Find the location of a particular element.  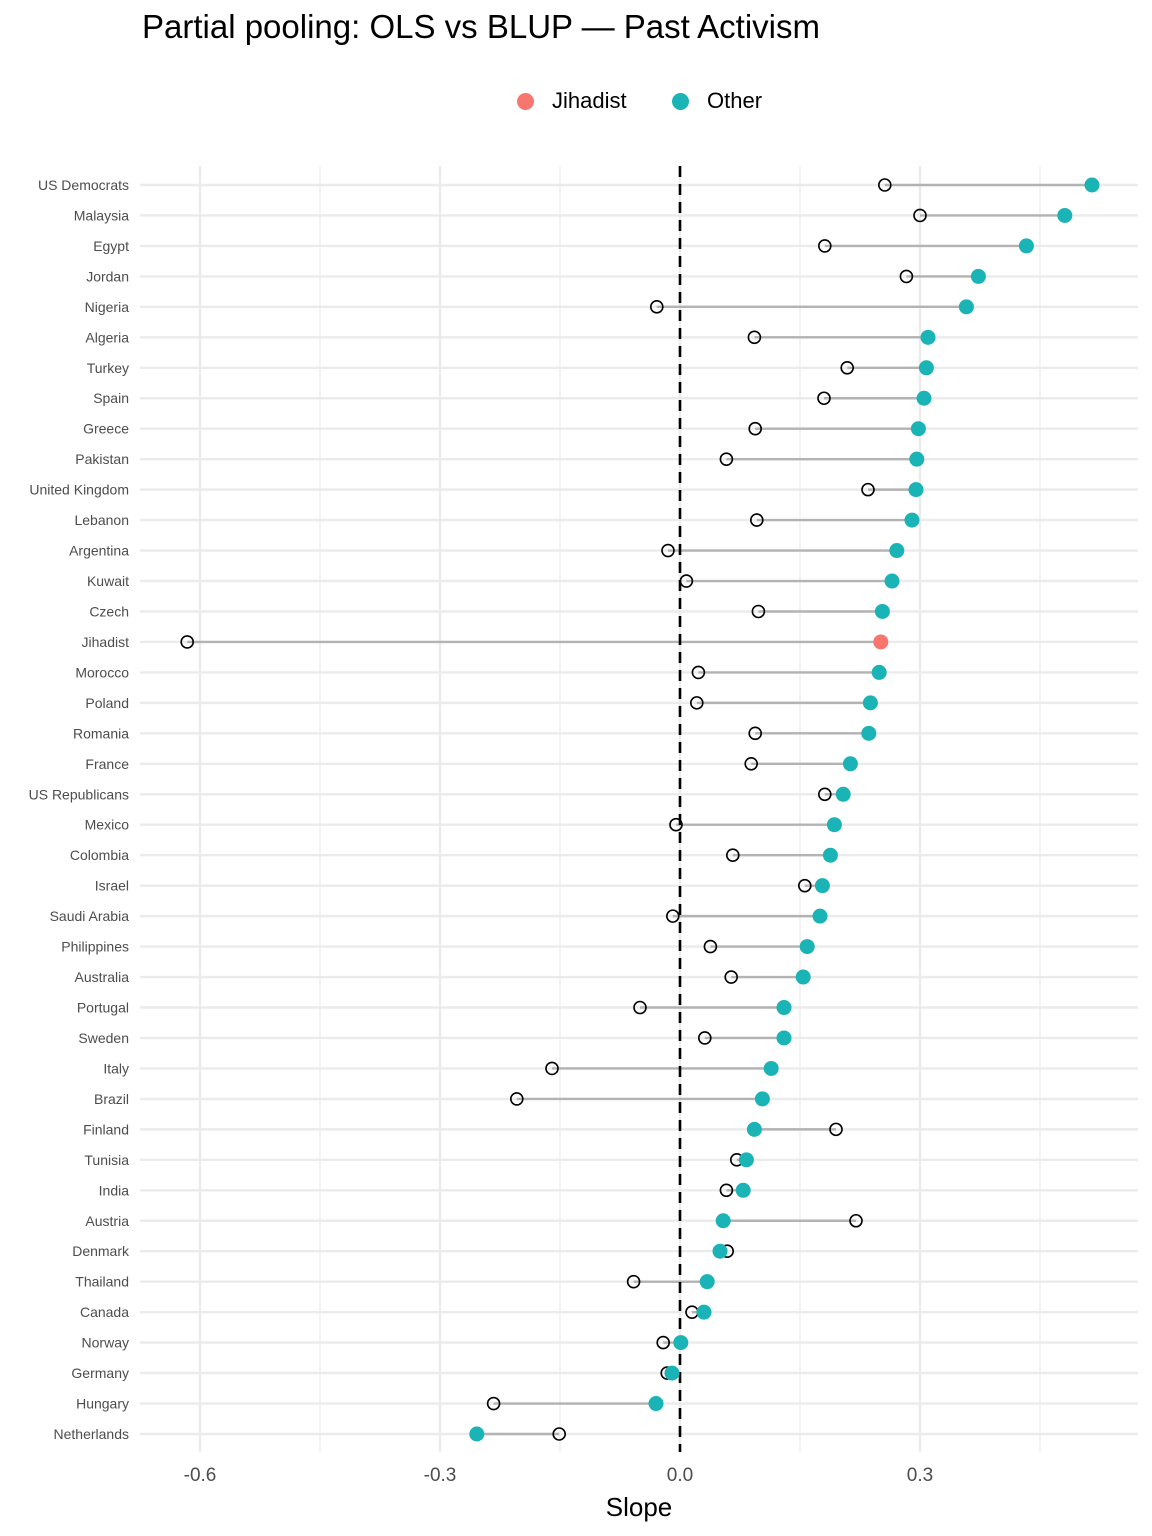

y-tick-label: Algeria is located at coordinates (107, 337).